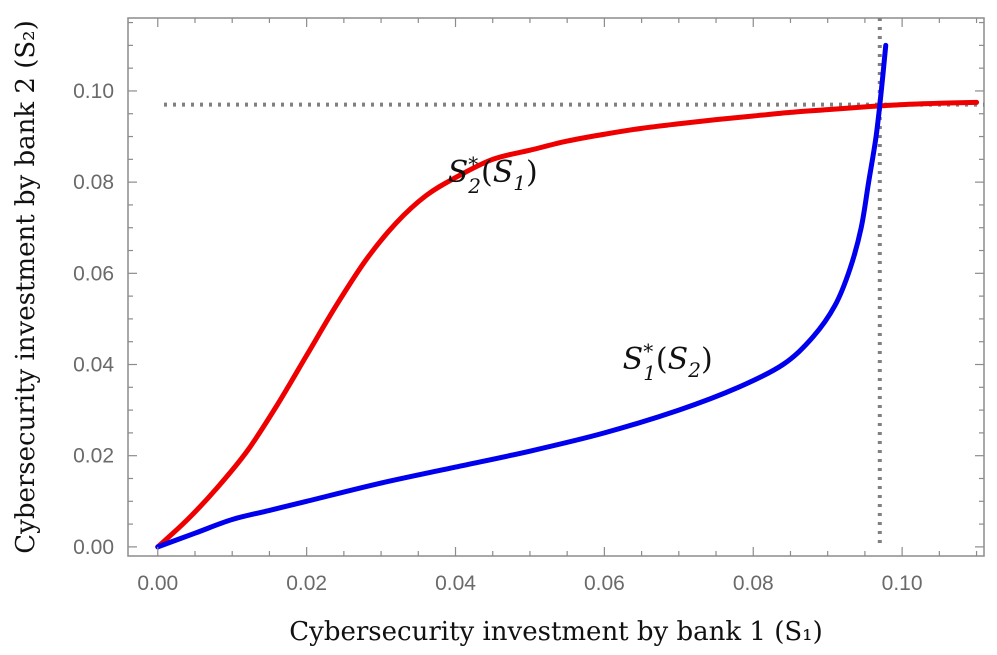 The height and width of the screenshot is (655, 997). I want to click on y-tick-label: 0.02, so click(93, 456).